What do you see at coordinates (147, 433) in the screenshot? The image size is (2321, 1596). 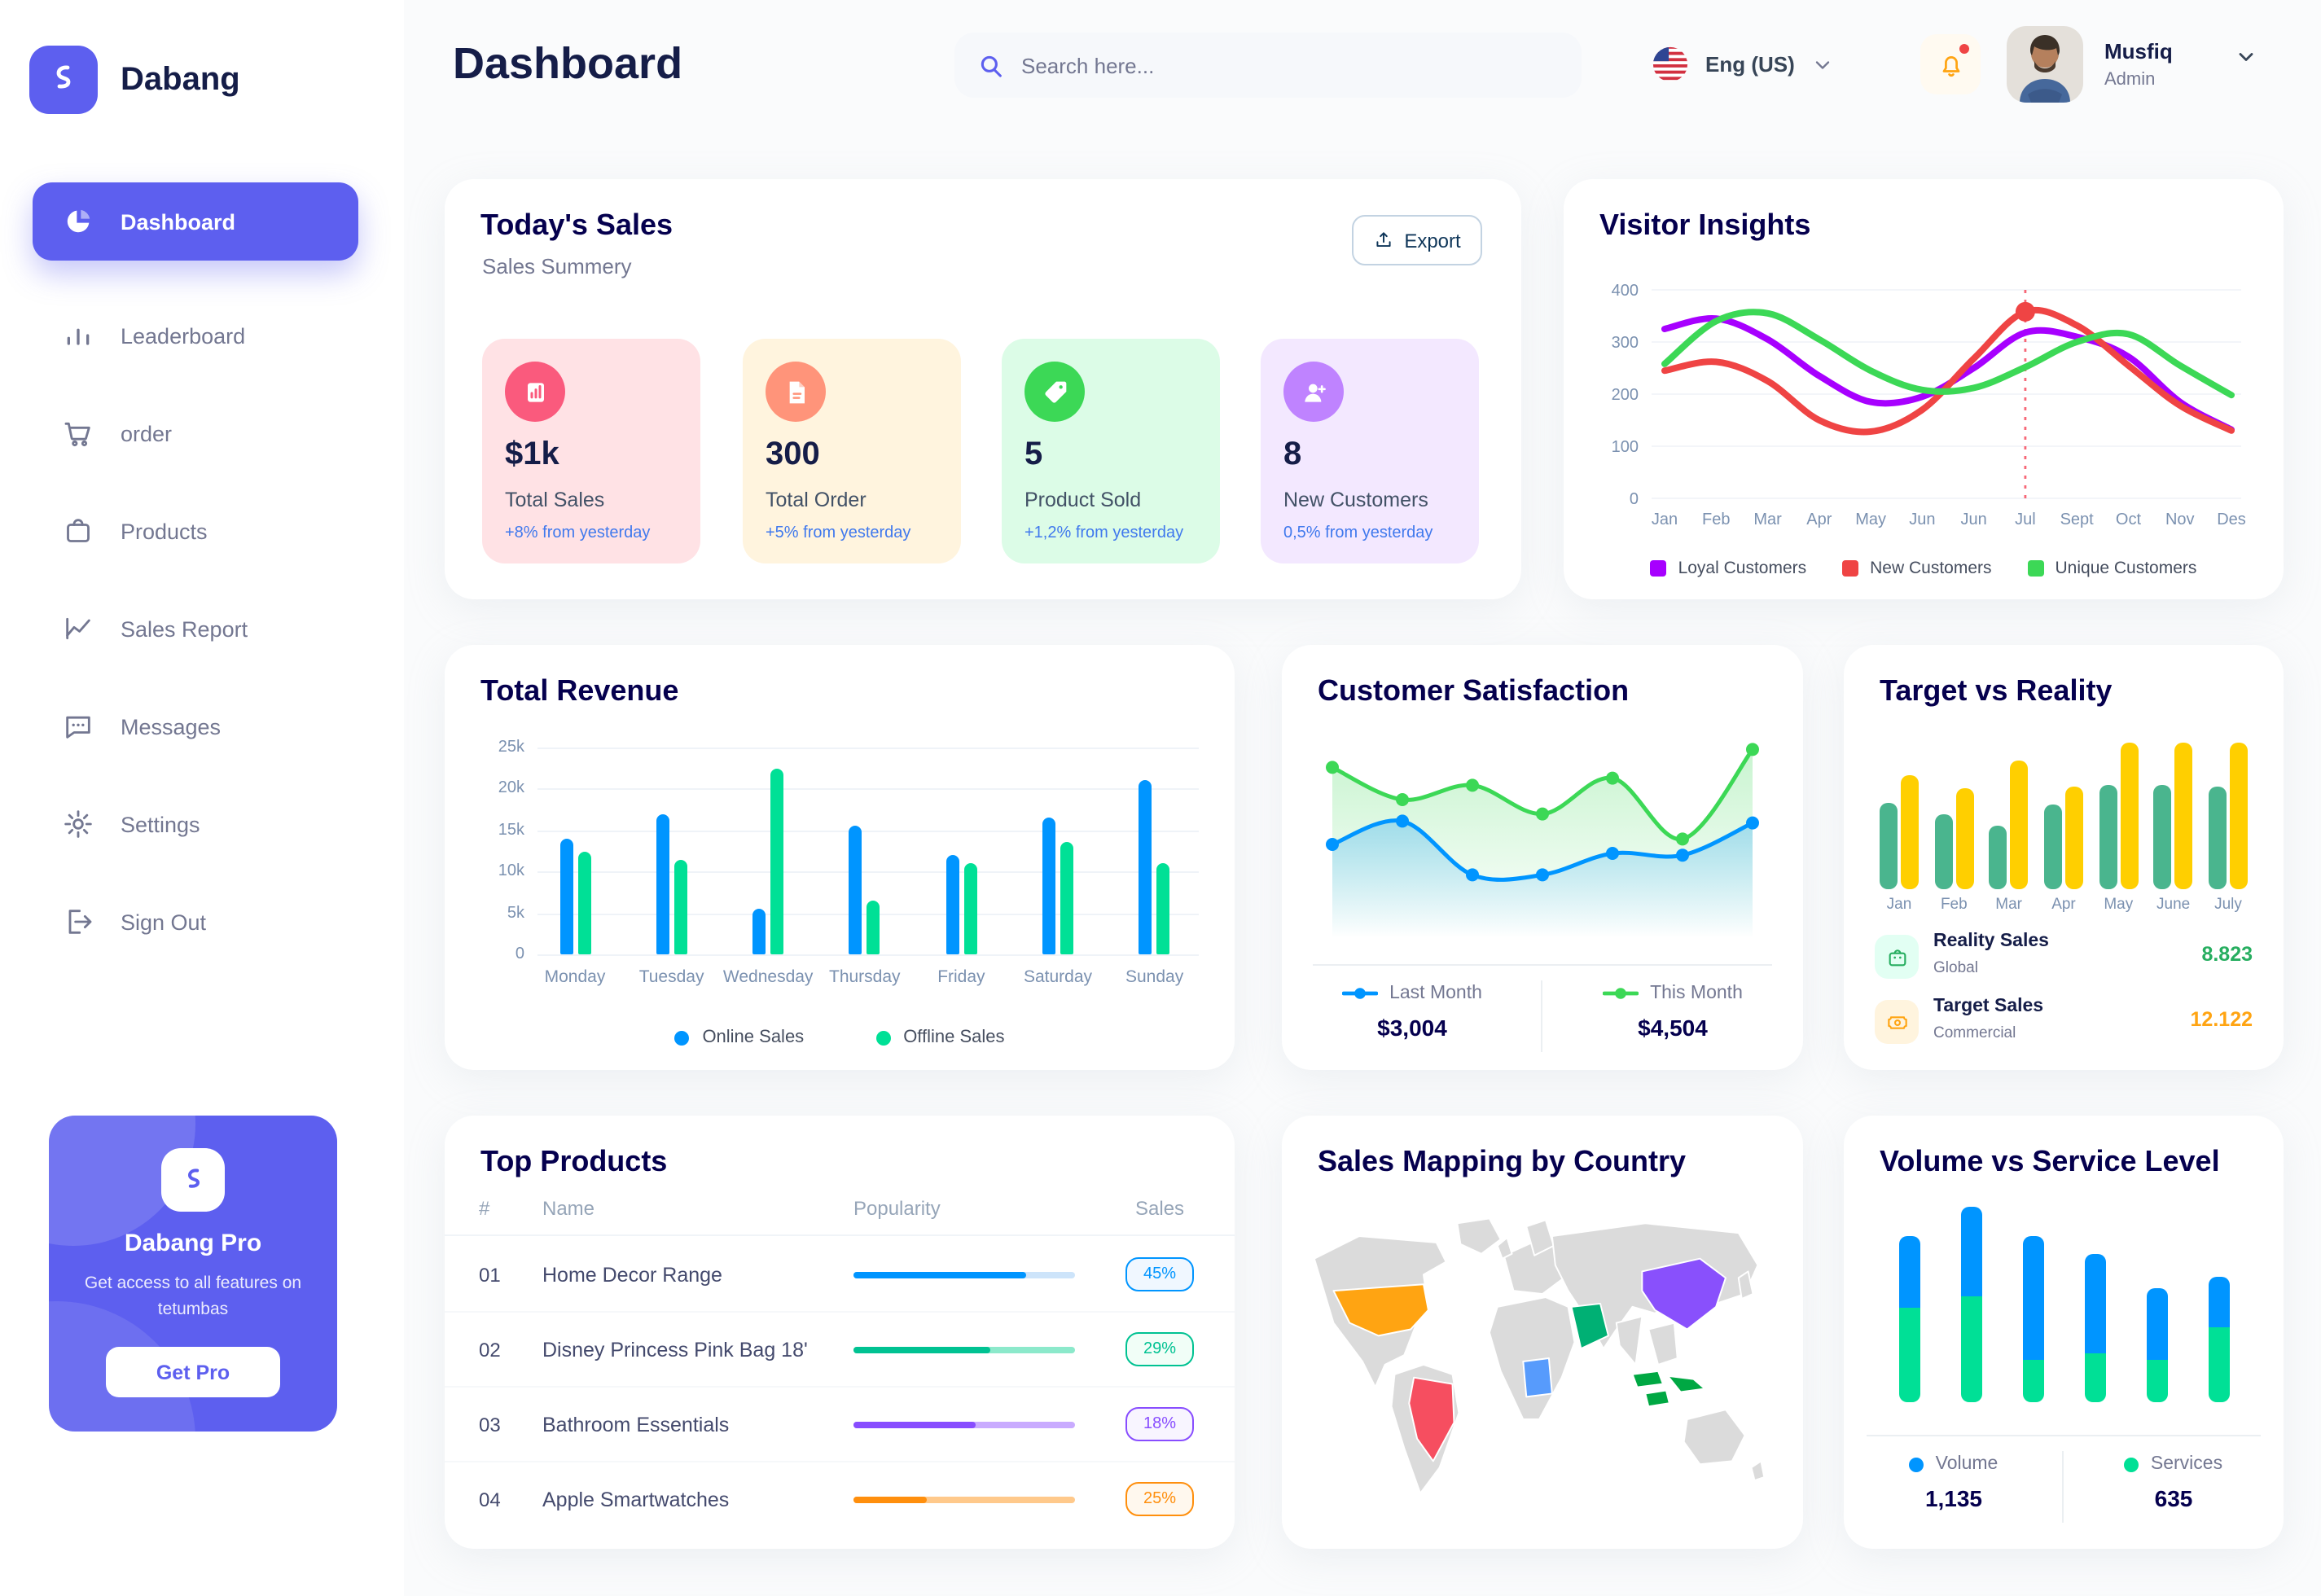 I see `sidebar-item-label: order` at bounding box center [147, 433].